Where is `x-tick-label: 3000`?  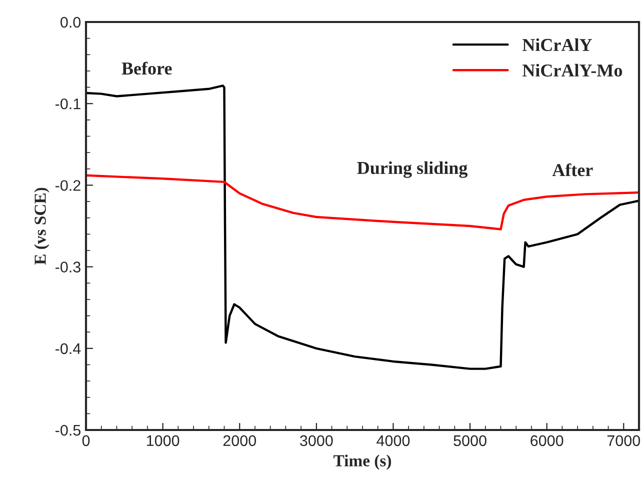 x-tick-label: 3000 is located at coordinates (316, 440).